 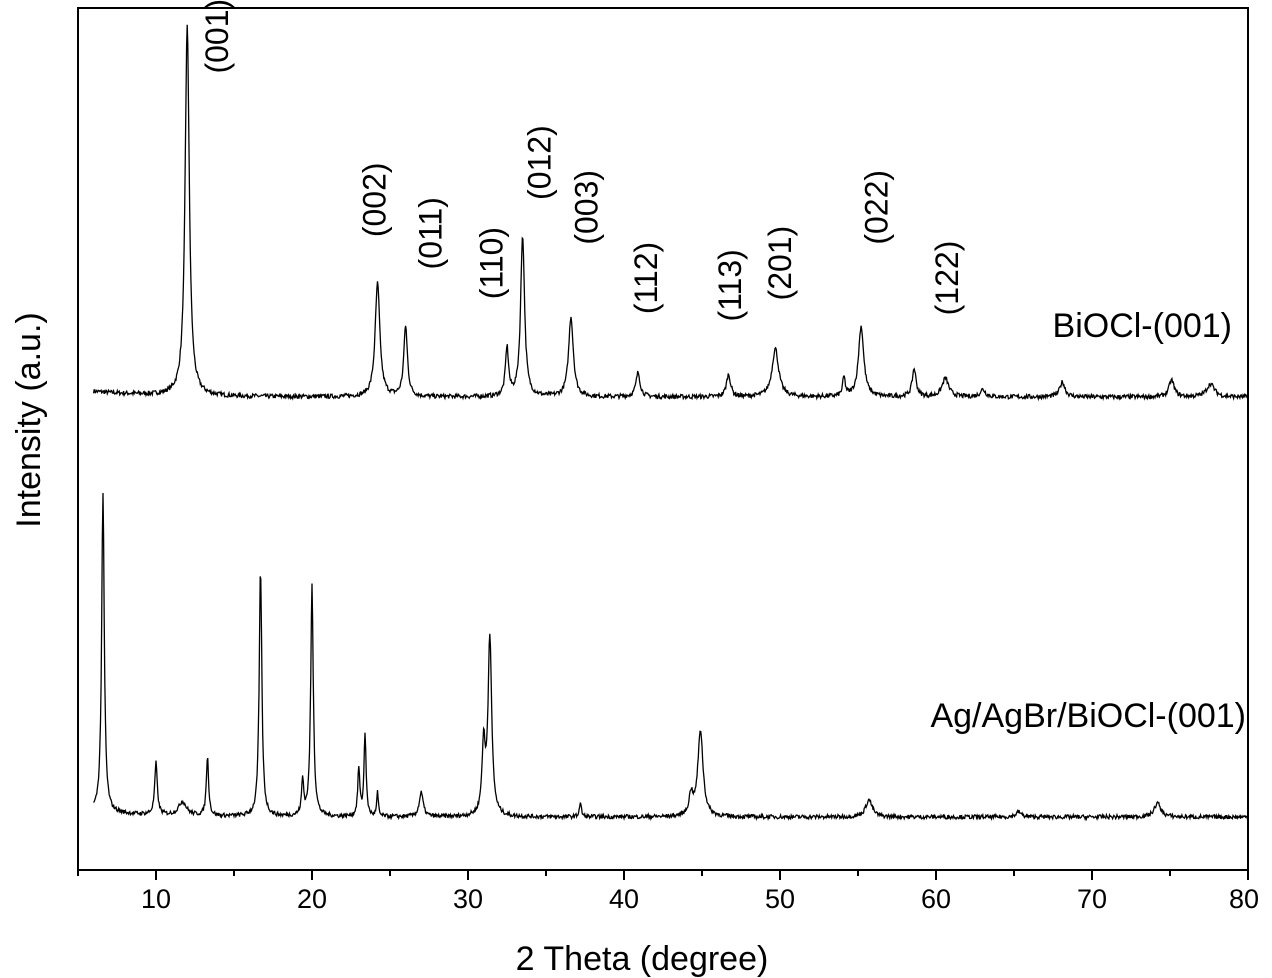 I want to click on peak-label-2: (002), so click(x=374, y=199).